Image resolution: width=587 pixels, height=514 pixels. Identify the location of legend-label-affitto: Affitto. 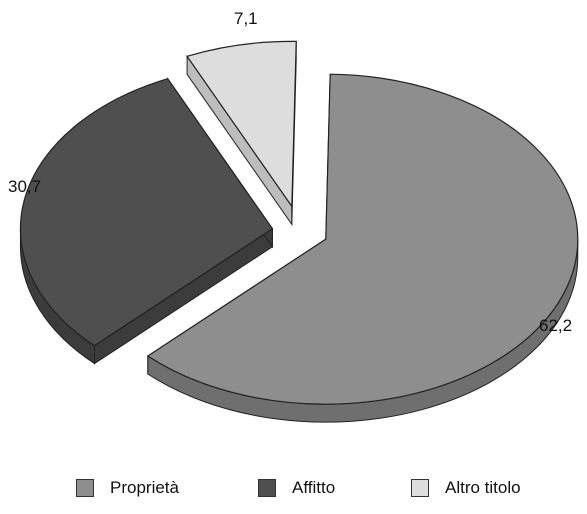
(314, 487).